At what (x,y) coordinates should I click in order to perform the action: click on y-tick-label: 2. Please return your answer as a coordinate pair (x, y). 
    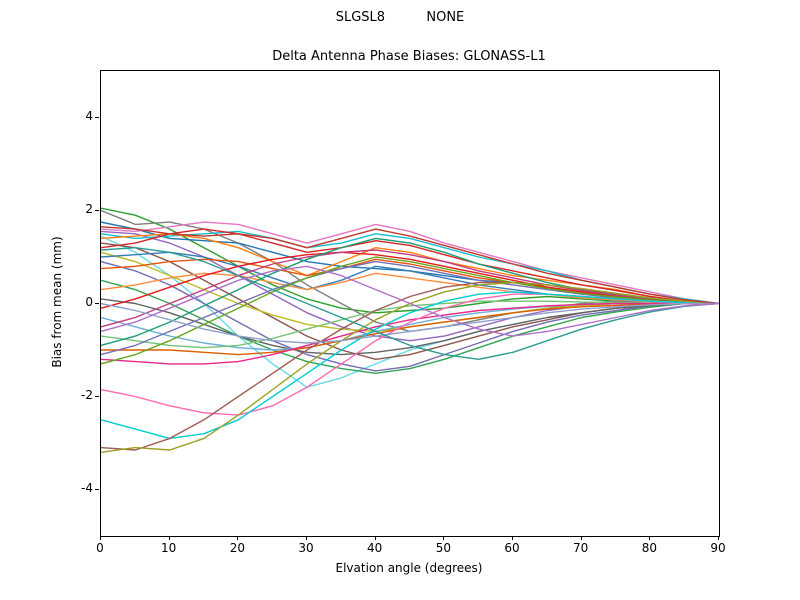
    Looking at the image, I should click on (89, 208).